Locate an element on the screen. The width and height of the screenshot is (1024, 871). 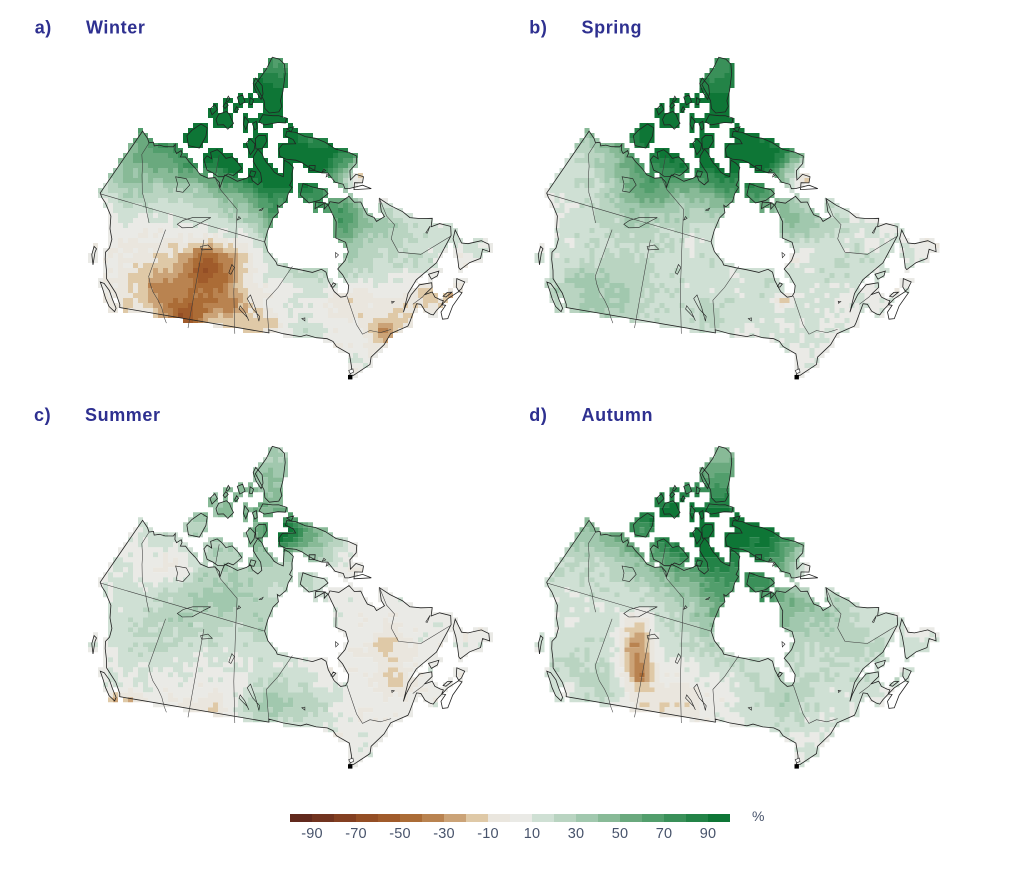
svg-text: a) is located at coordinates (43, 28).